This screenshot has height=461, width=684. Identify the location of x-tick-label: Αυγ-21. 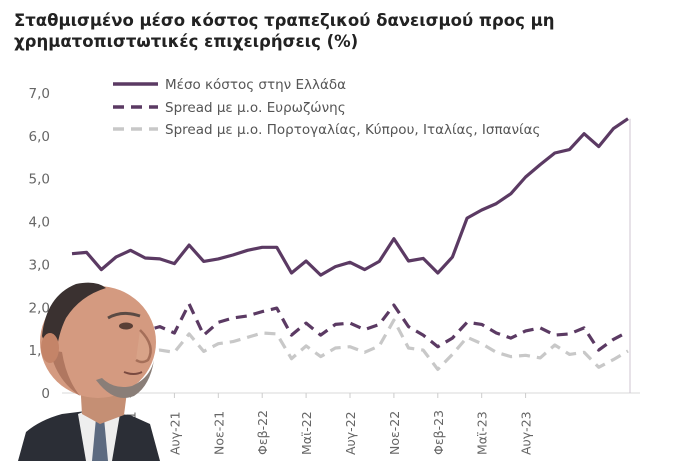
(174, 433).